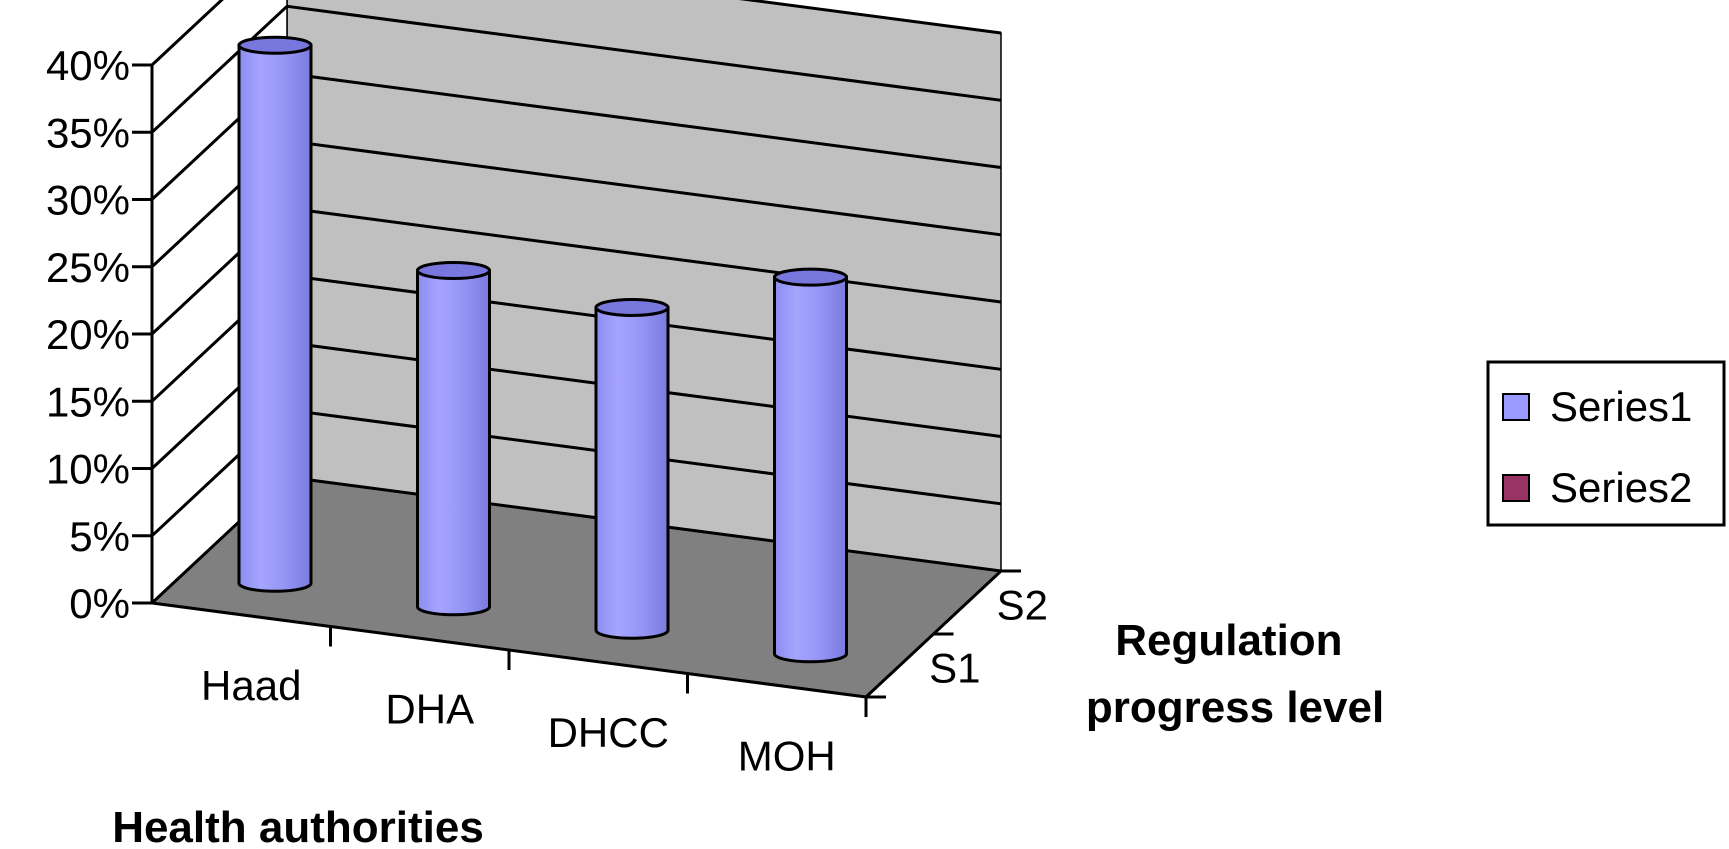 This screenshot has height=849, width=1729. I want to click on legend-label-series1: Series1, so click(1621, 406).